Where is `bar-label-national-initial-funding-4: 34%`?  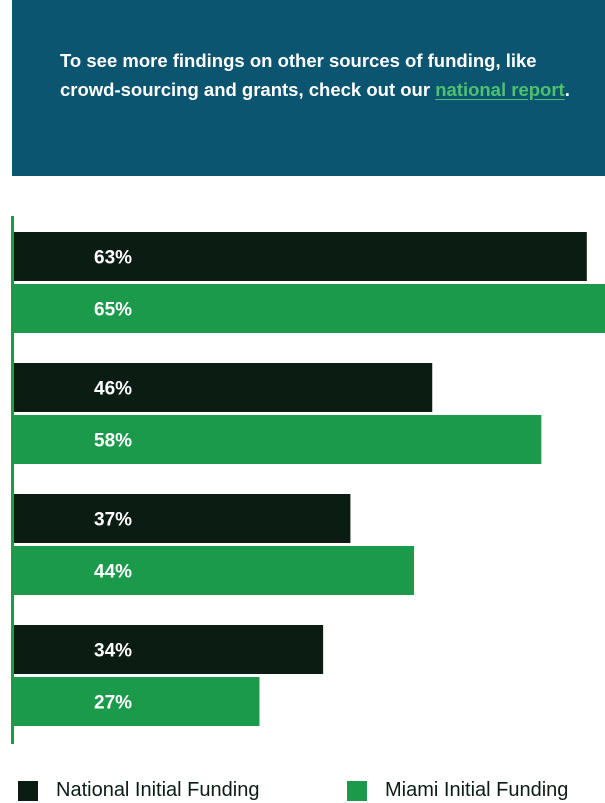
bar-label-national-initial-funding-4: 34% is located at coordinates (113, 651).